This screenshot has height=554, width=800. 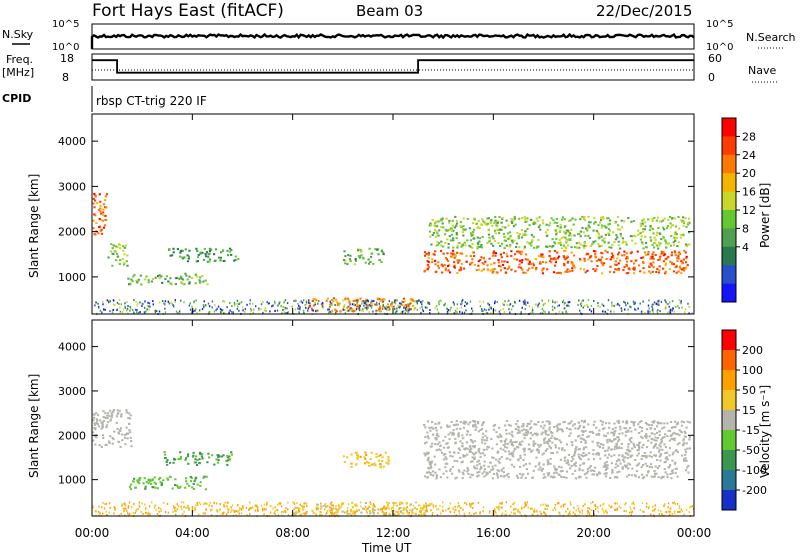 What do you see at coordinates (762, 70) in the screenshot?
I see `nave-right-label: Nave` at bounding box center [762, 70].